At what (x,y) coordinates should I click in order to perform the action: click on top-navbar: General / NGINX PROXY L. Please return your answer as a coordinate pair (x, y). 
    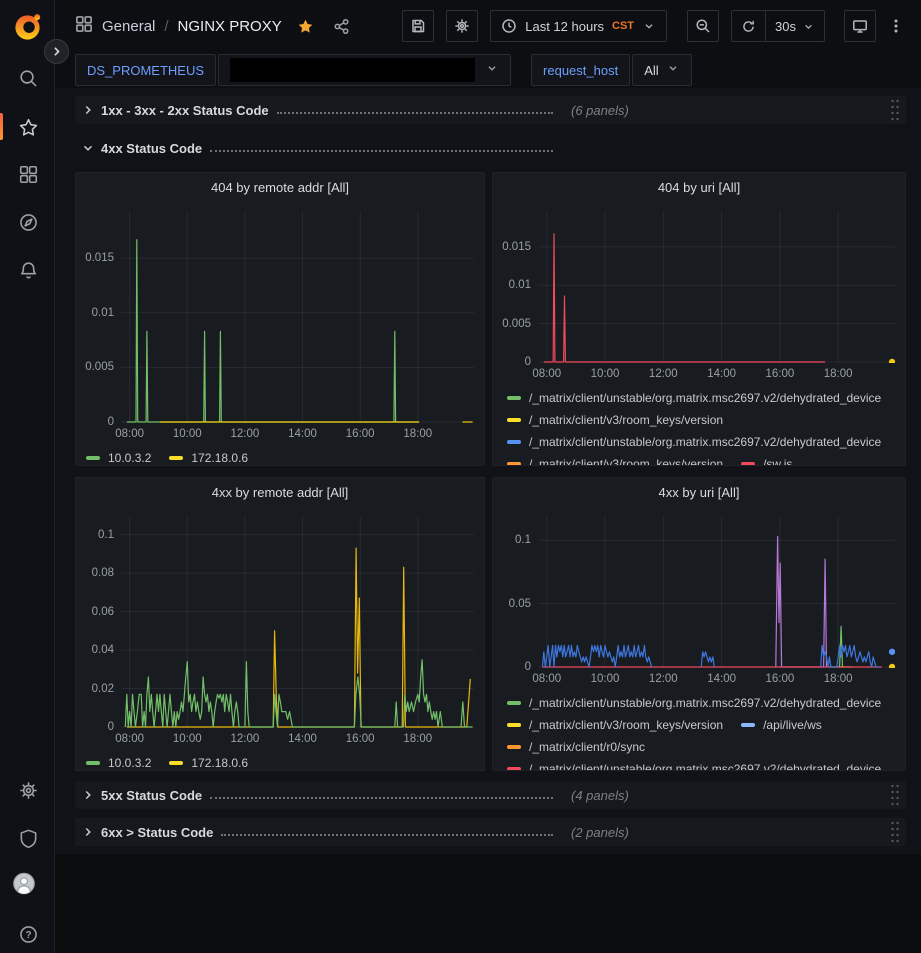
    Looking at the image, I should click on (488, 26).